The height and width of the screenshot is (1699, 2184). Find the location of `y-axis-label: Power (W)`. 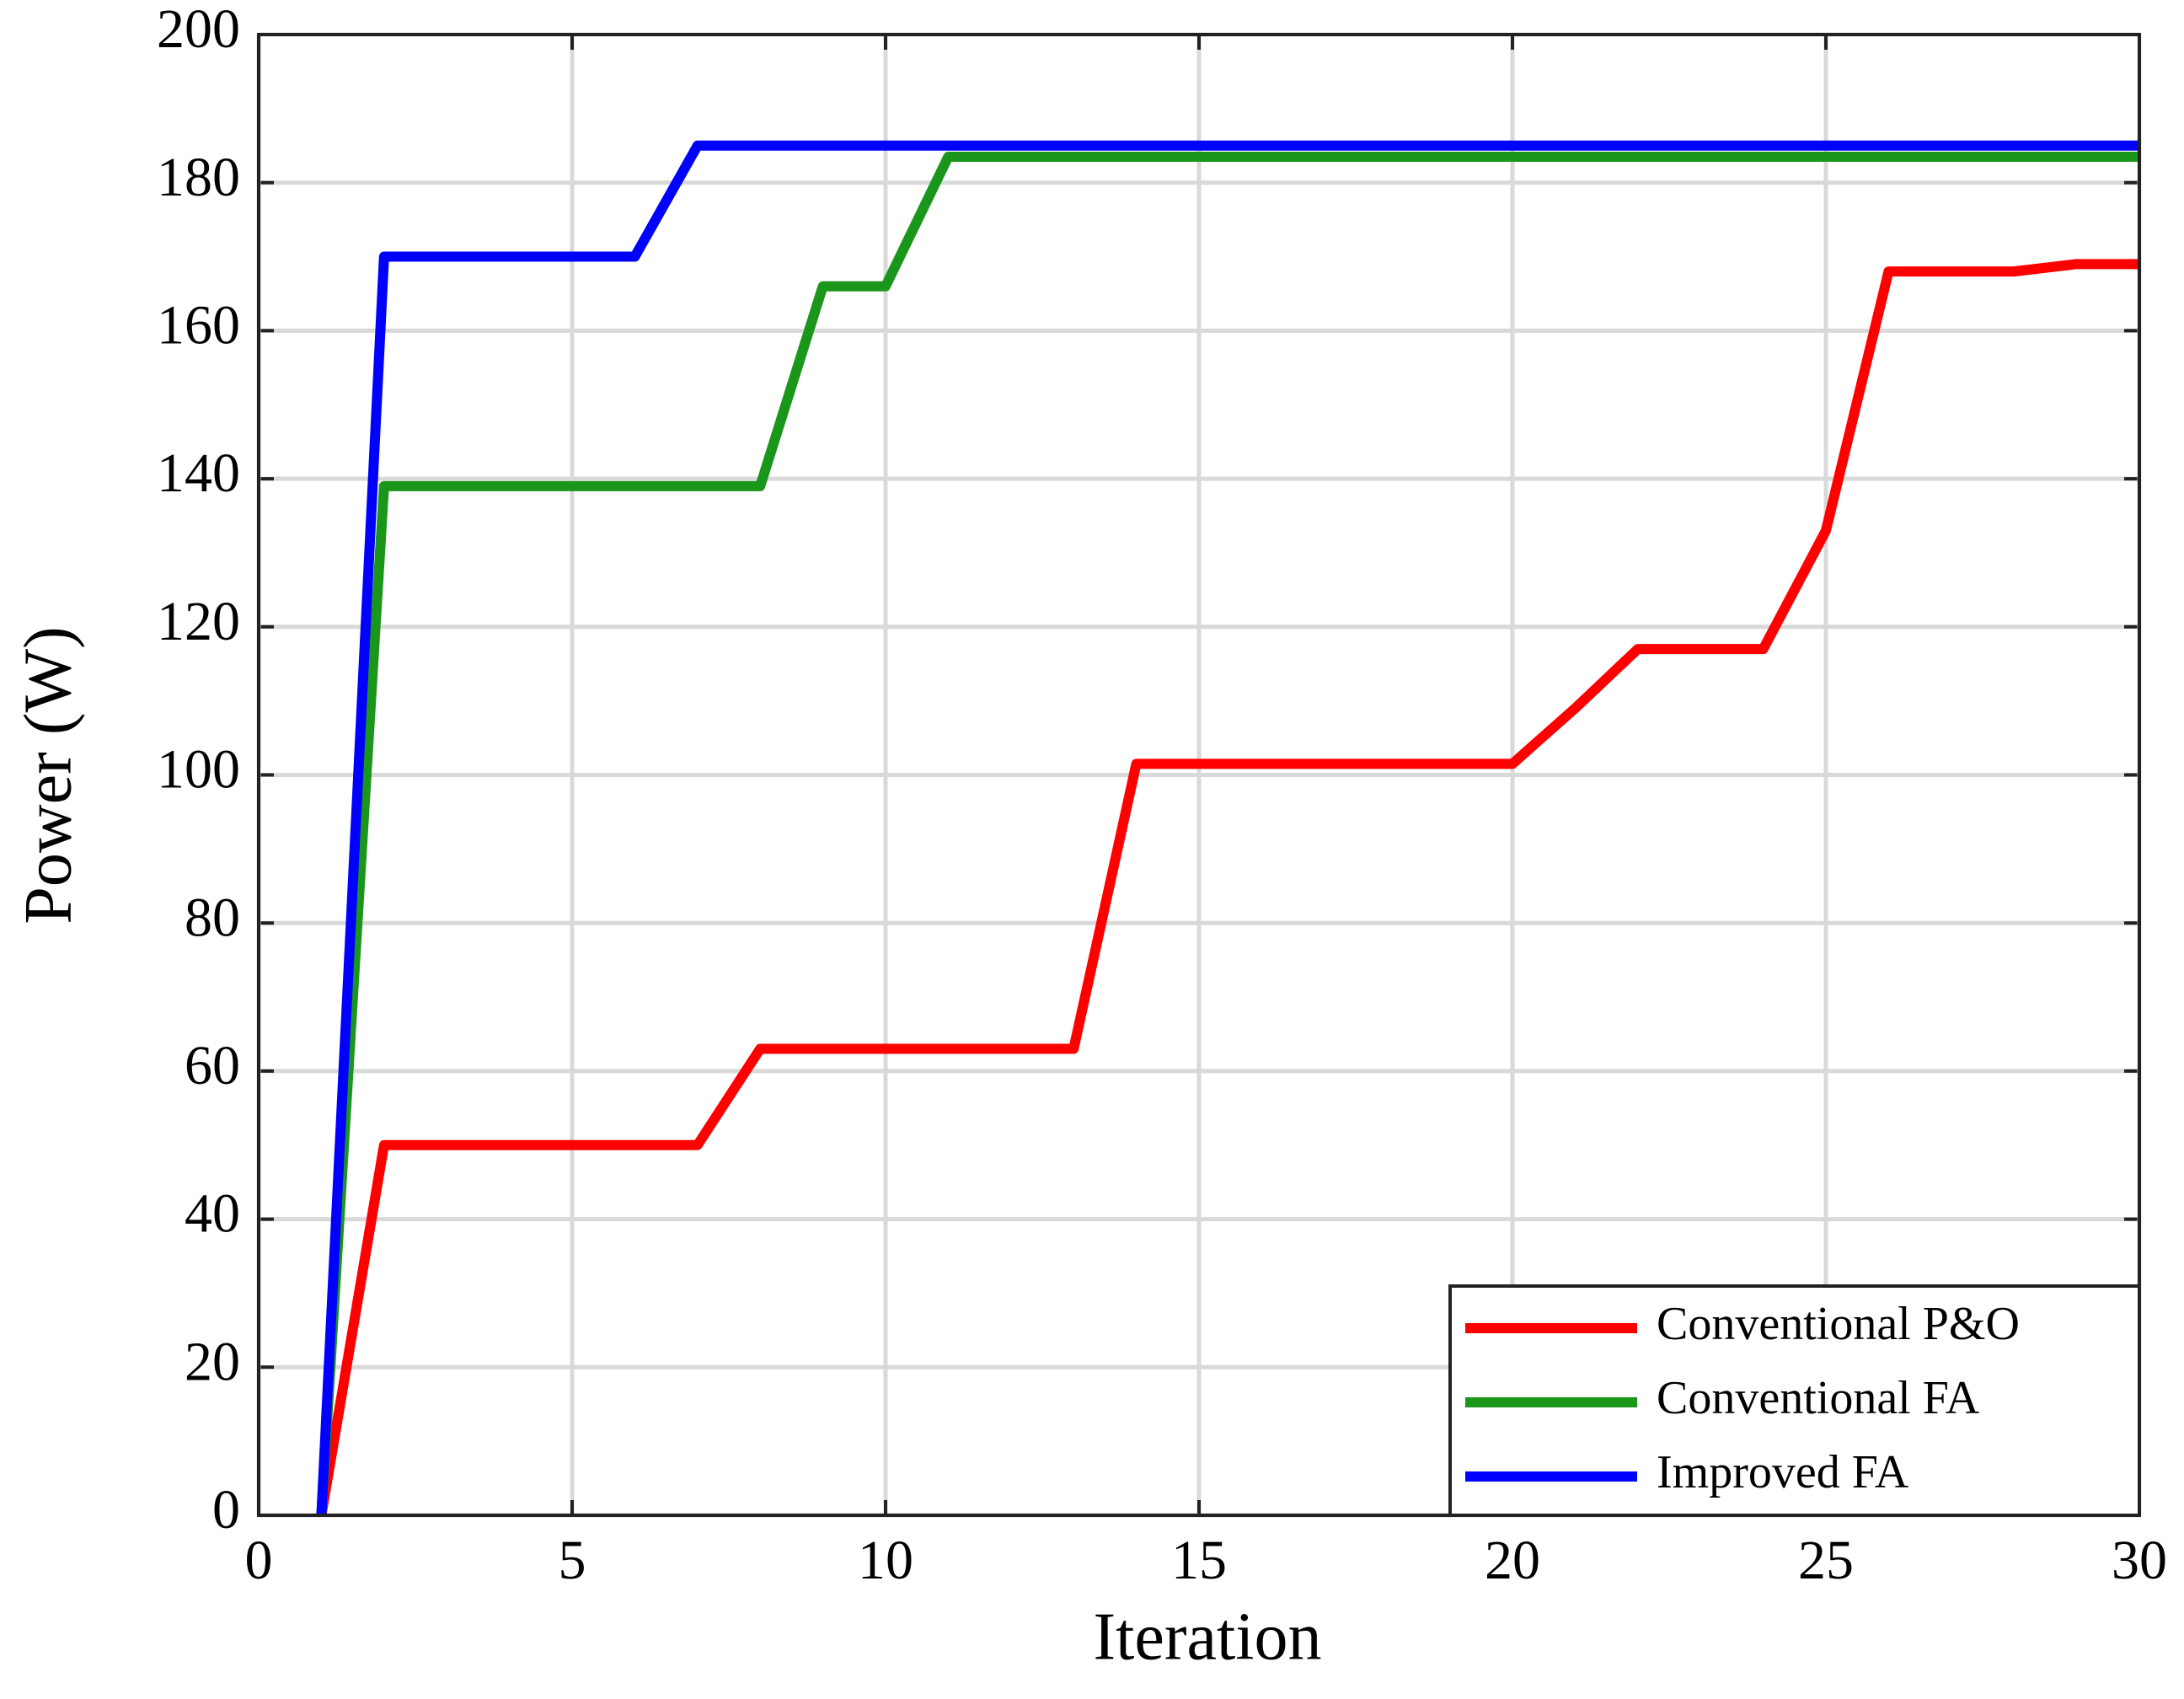

y-axis-label: Power (W) is located at coordinates (48, 775).